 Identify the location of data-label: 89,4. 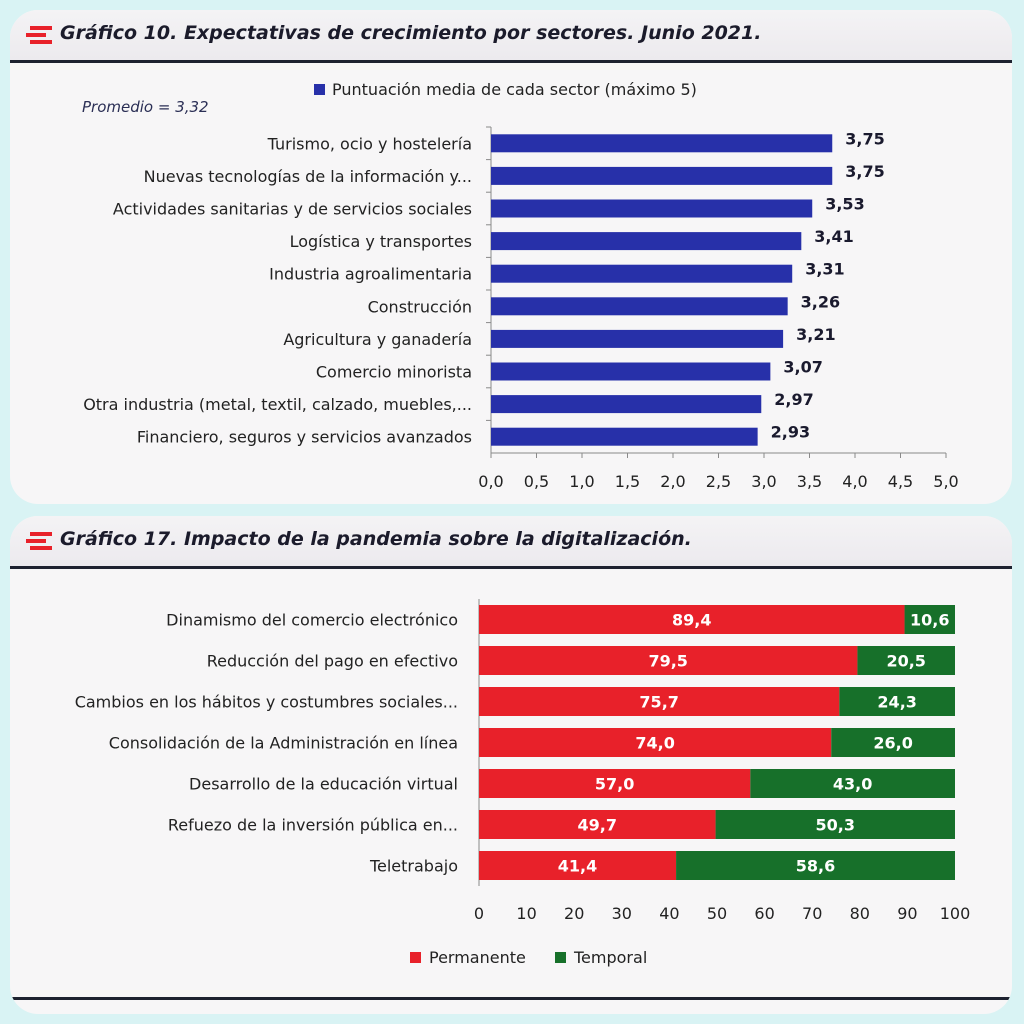
(691, 620).